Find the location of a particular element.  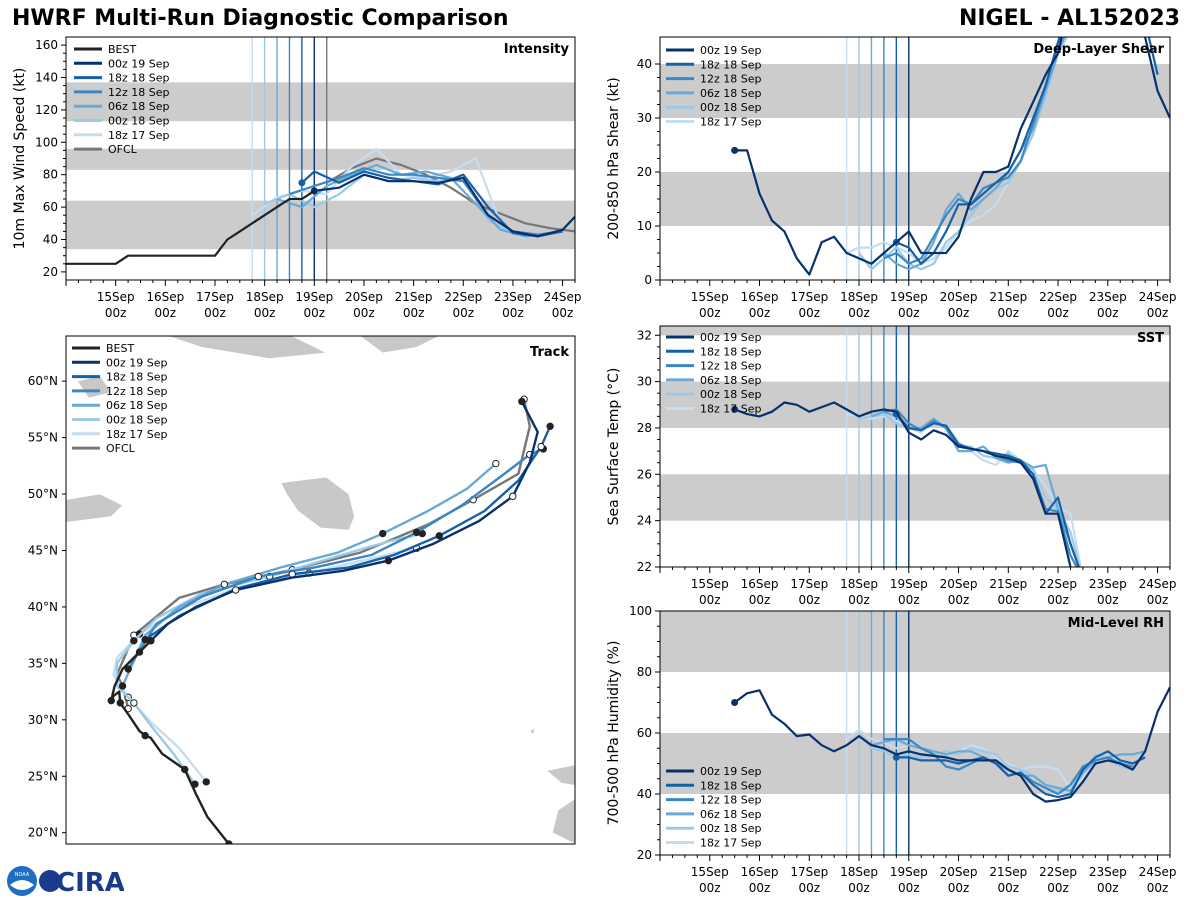

rh-series-00z-19-sep is located at coordinates (951, 744).